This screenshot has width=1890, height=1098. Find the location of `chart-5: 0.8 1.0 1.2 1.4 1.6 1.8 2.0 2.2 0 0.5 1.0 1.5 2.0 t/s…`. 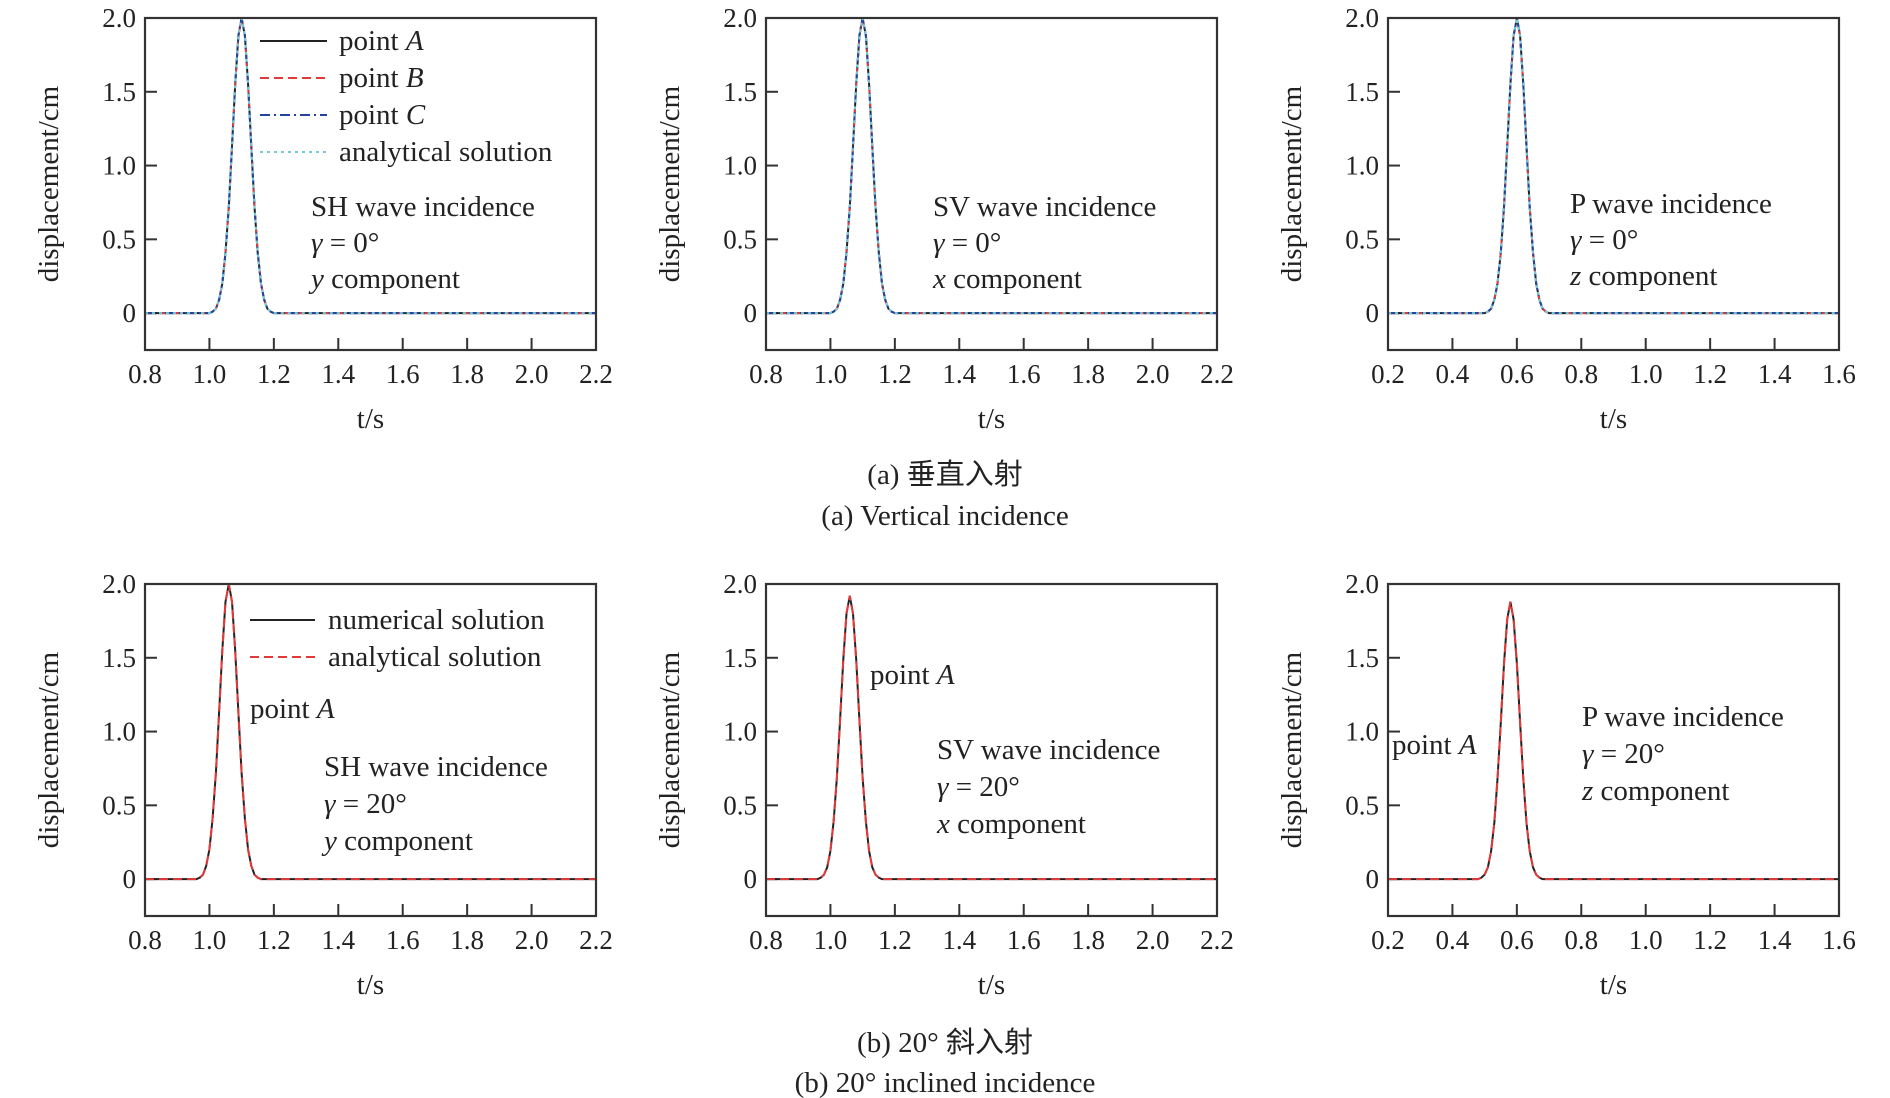

chart-5: 0.8 1.0 1.2 1.4 1.6 1.8 2.0 2.2 0 0.5 1.0 1.5 2.0 t/s… is located at coordinates (944, 785).